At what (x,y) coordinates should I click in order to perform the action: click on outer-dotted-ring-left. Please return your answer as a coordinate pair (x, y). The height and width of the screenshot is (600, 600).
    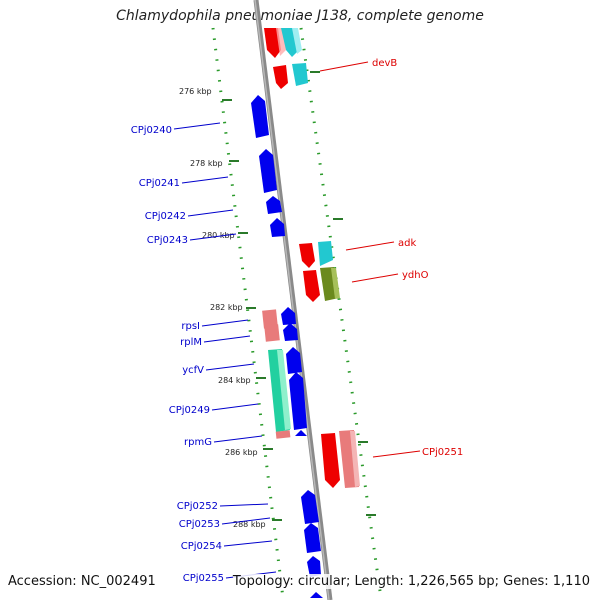
    Looking at the image, I should click on (248, 313).